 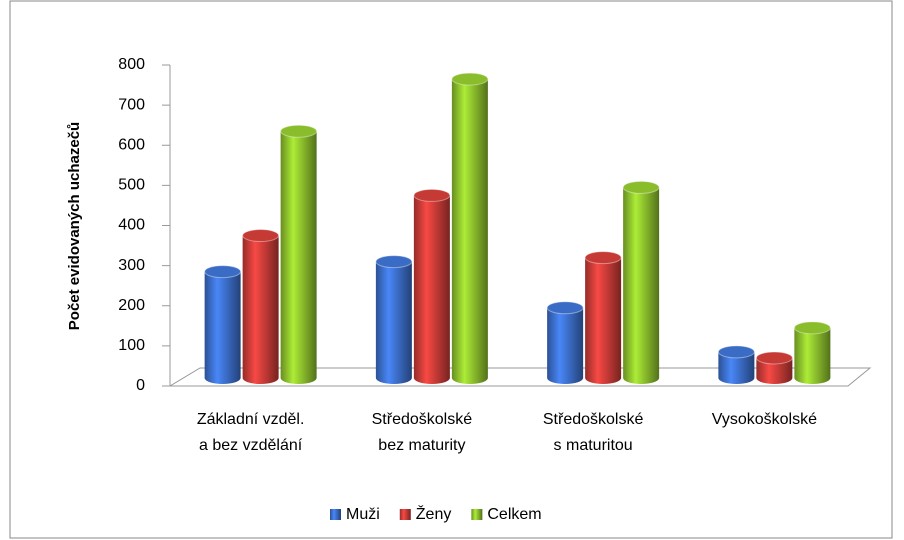 What do you see at coordinates (251, 445) in the screenshot?
I see `x-tick-label: a bez vzdělání` at bounding box center [251, 445].